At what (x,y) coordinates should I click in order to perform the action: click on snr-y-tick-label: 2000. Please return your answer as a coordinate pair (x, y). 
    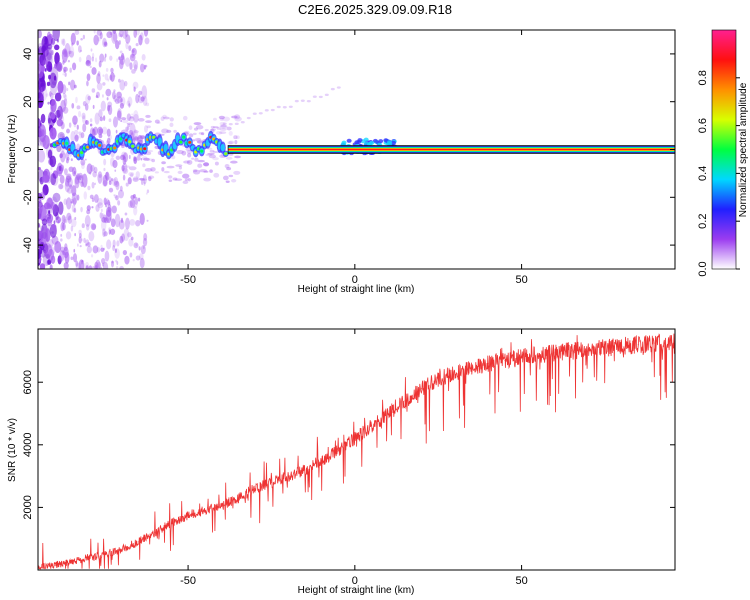
    Looking at the image, I should click on (28, 507).